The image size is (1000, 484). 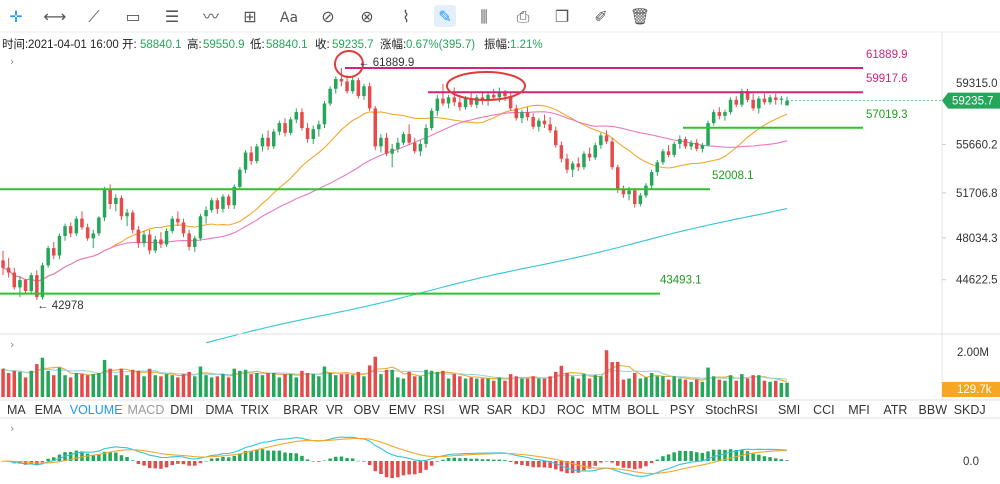 I want to click on tab-roc: ROC, so click(x=571, y=410).